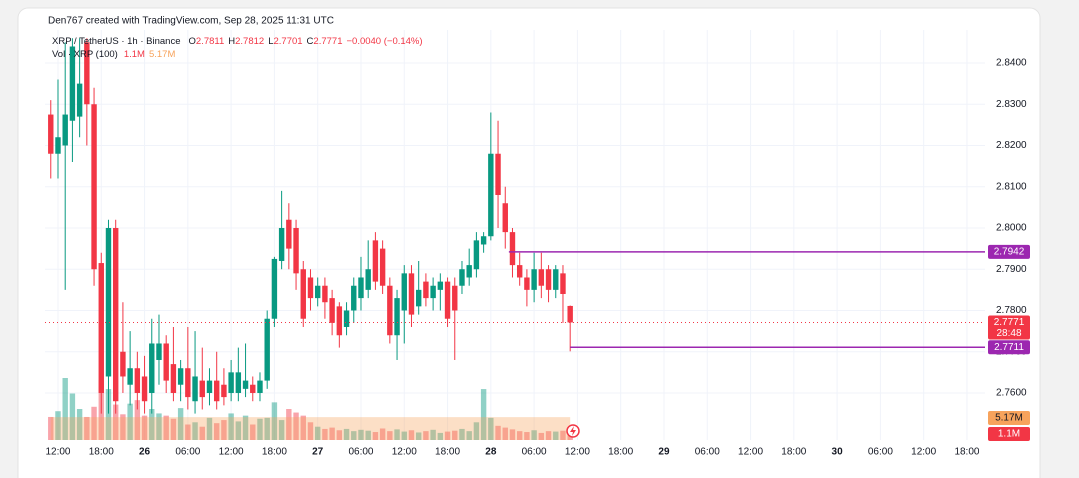 The height and width of the screenshot is (478, 1079). What do you see at coordinates (287, 41) in the screenshot?
I see `ohlc-value: 2.7701` at bounding box center [287, 41].